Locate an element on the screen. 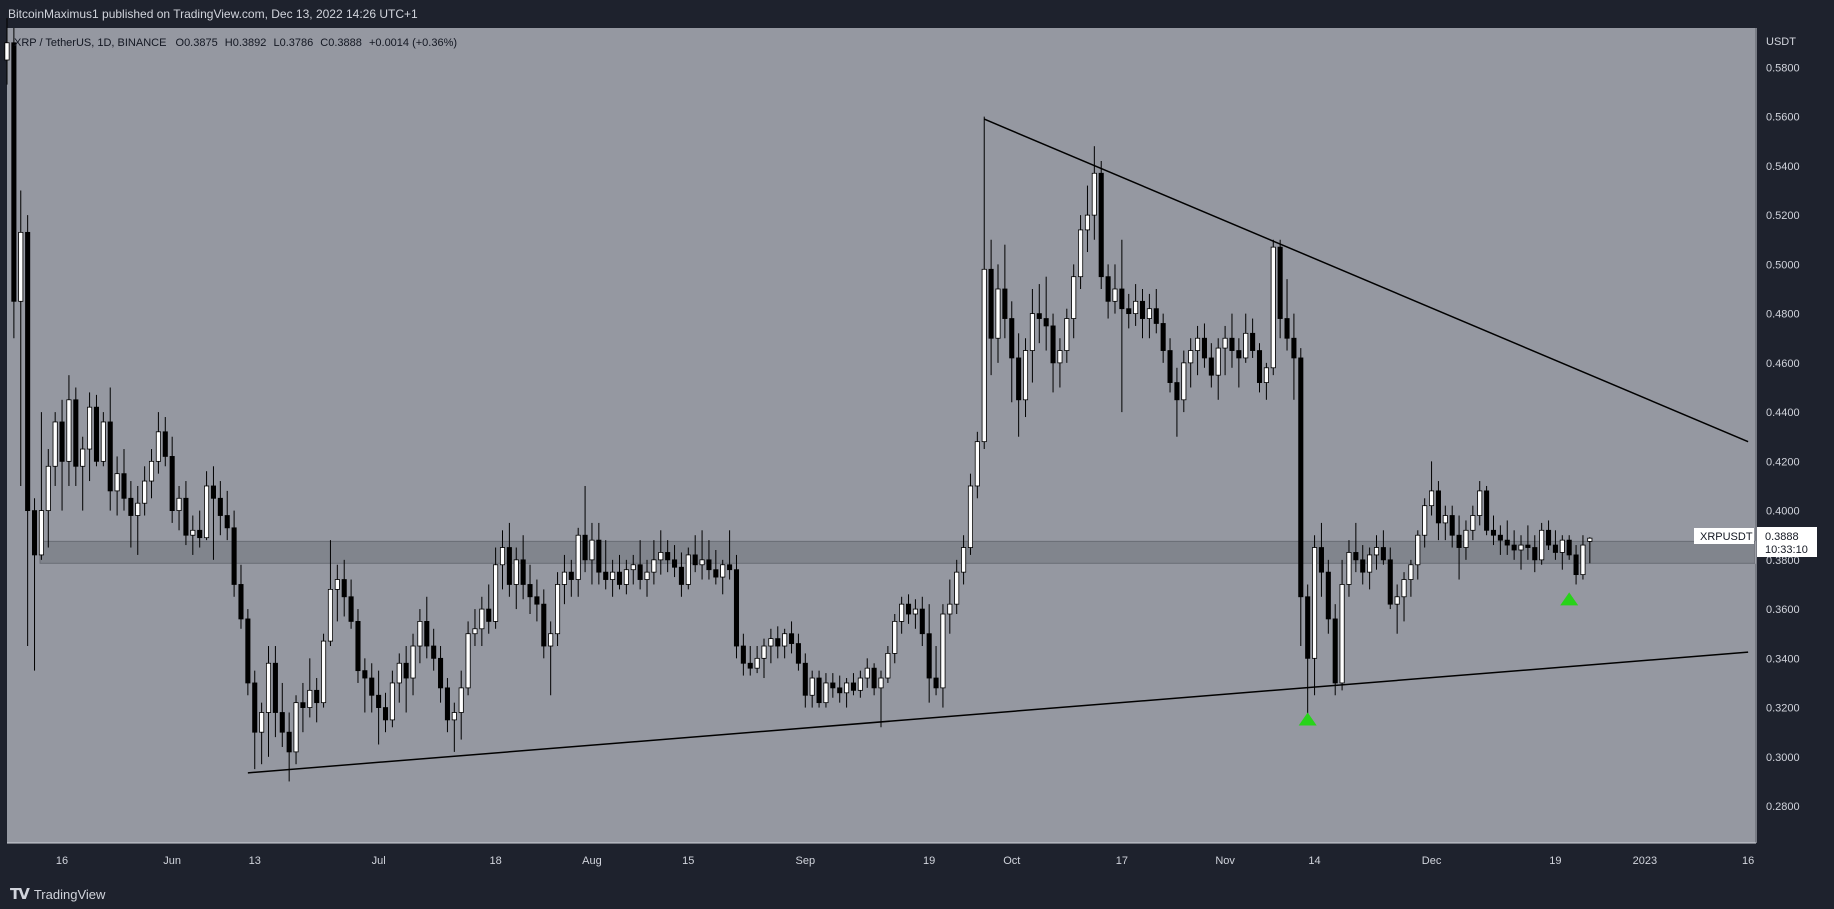 The height and width of the screenshot is (909, 1834). tradingview-brand: TV TradingView is located at coordinates (57, 894).